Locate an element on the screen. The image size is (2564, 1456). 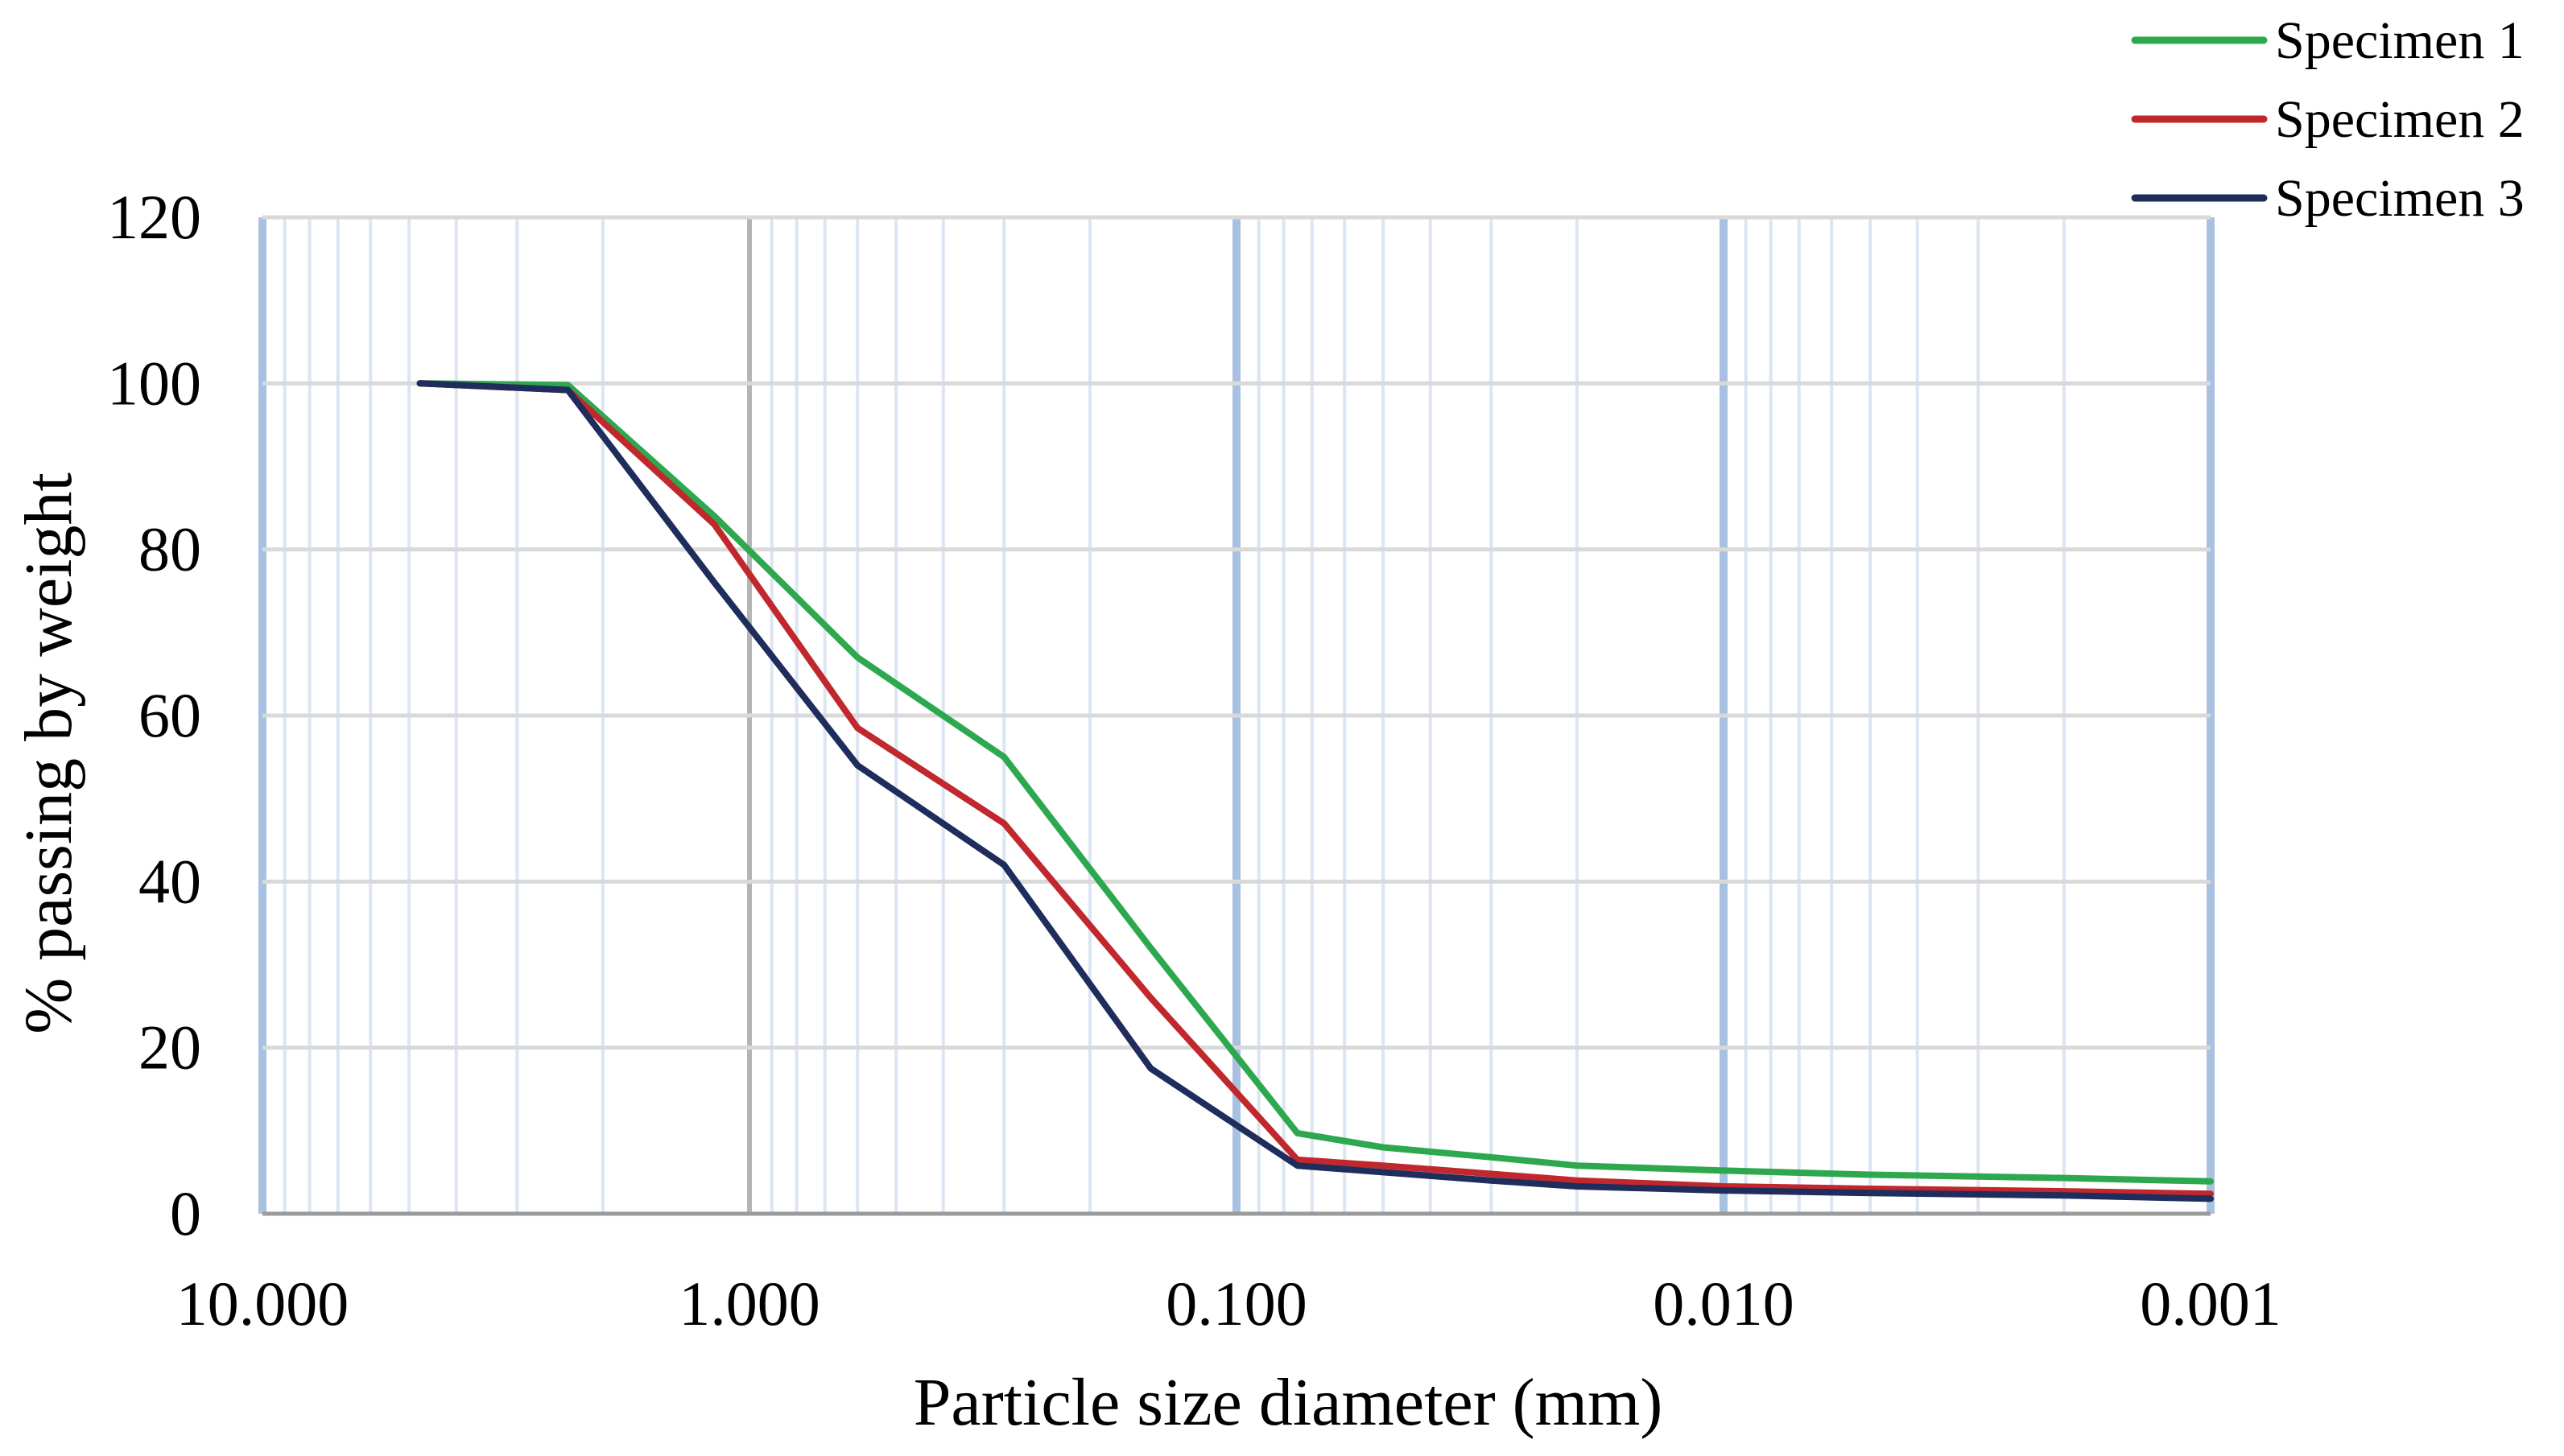
x-axis-title: Particle size diameter (mm) is located at coordinates (1288, 1402).